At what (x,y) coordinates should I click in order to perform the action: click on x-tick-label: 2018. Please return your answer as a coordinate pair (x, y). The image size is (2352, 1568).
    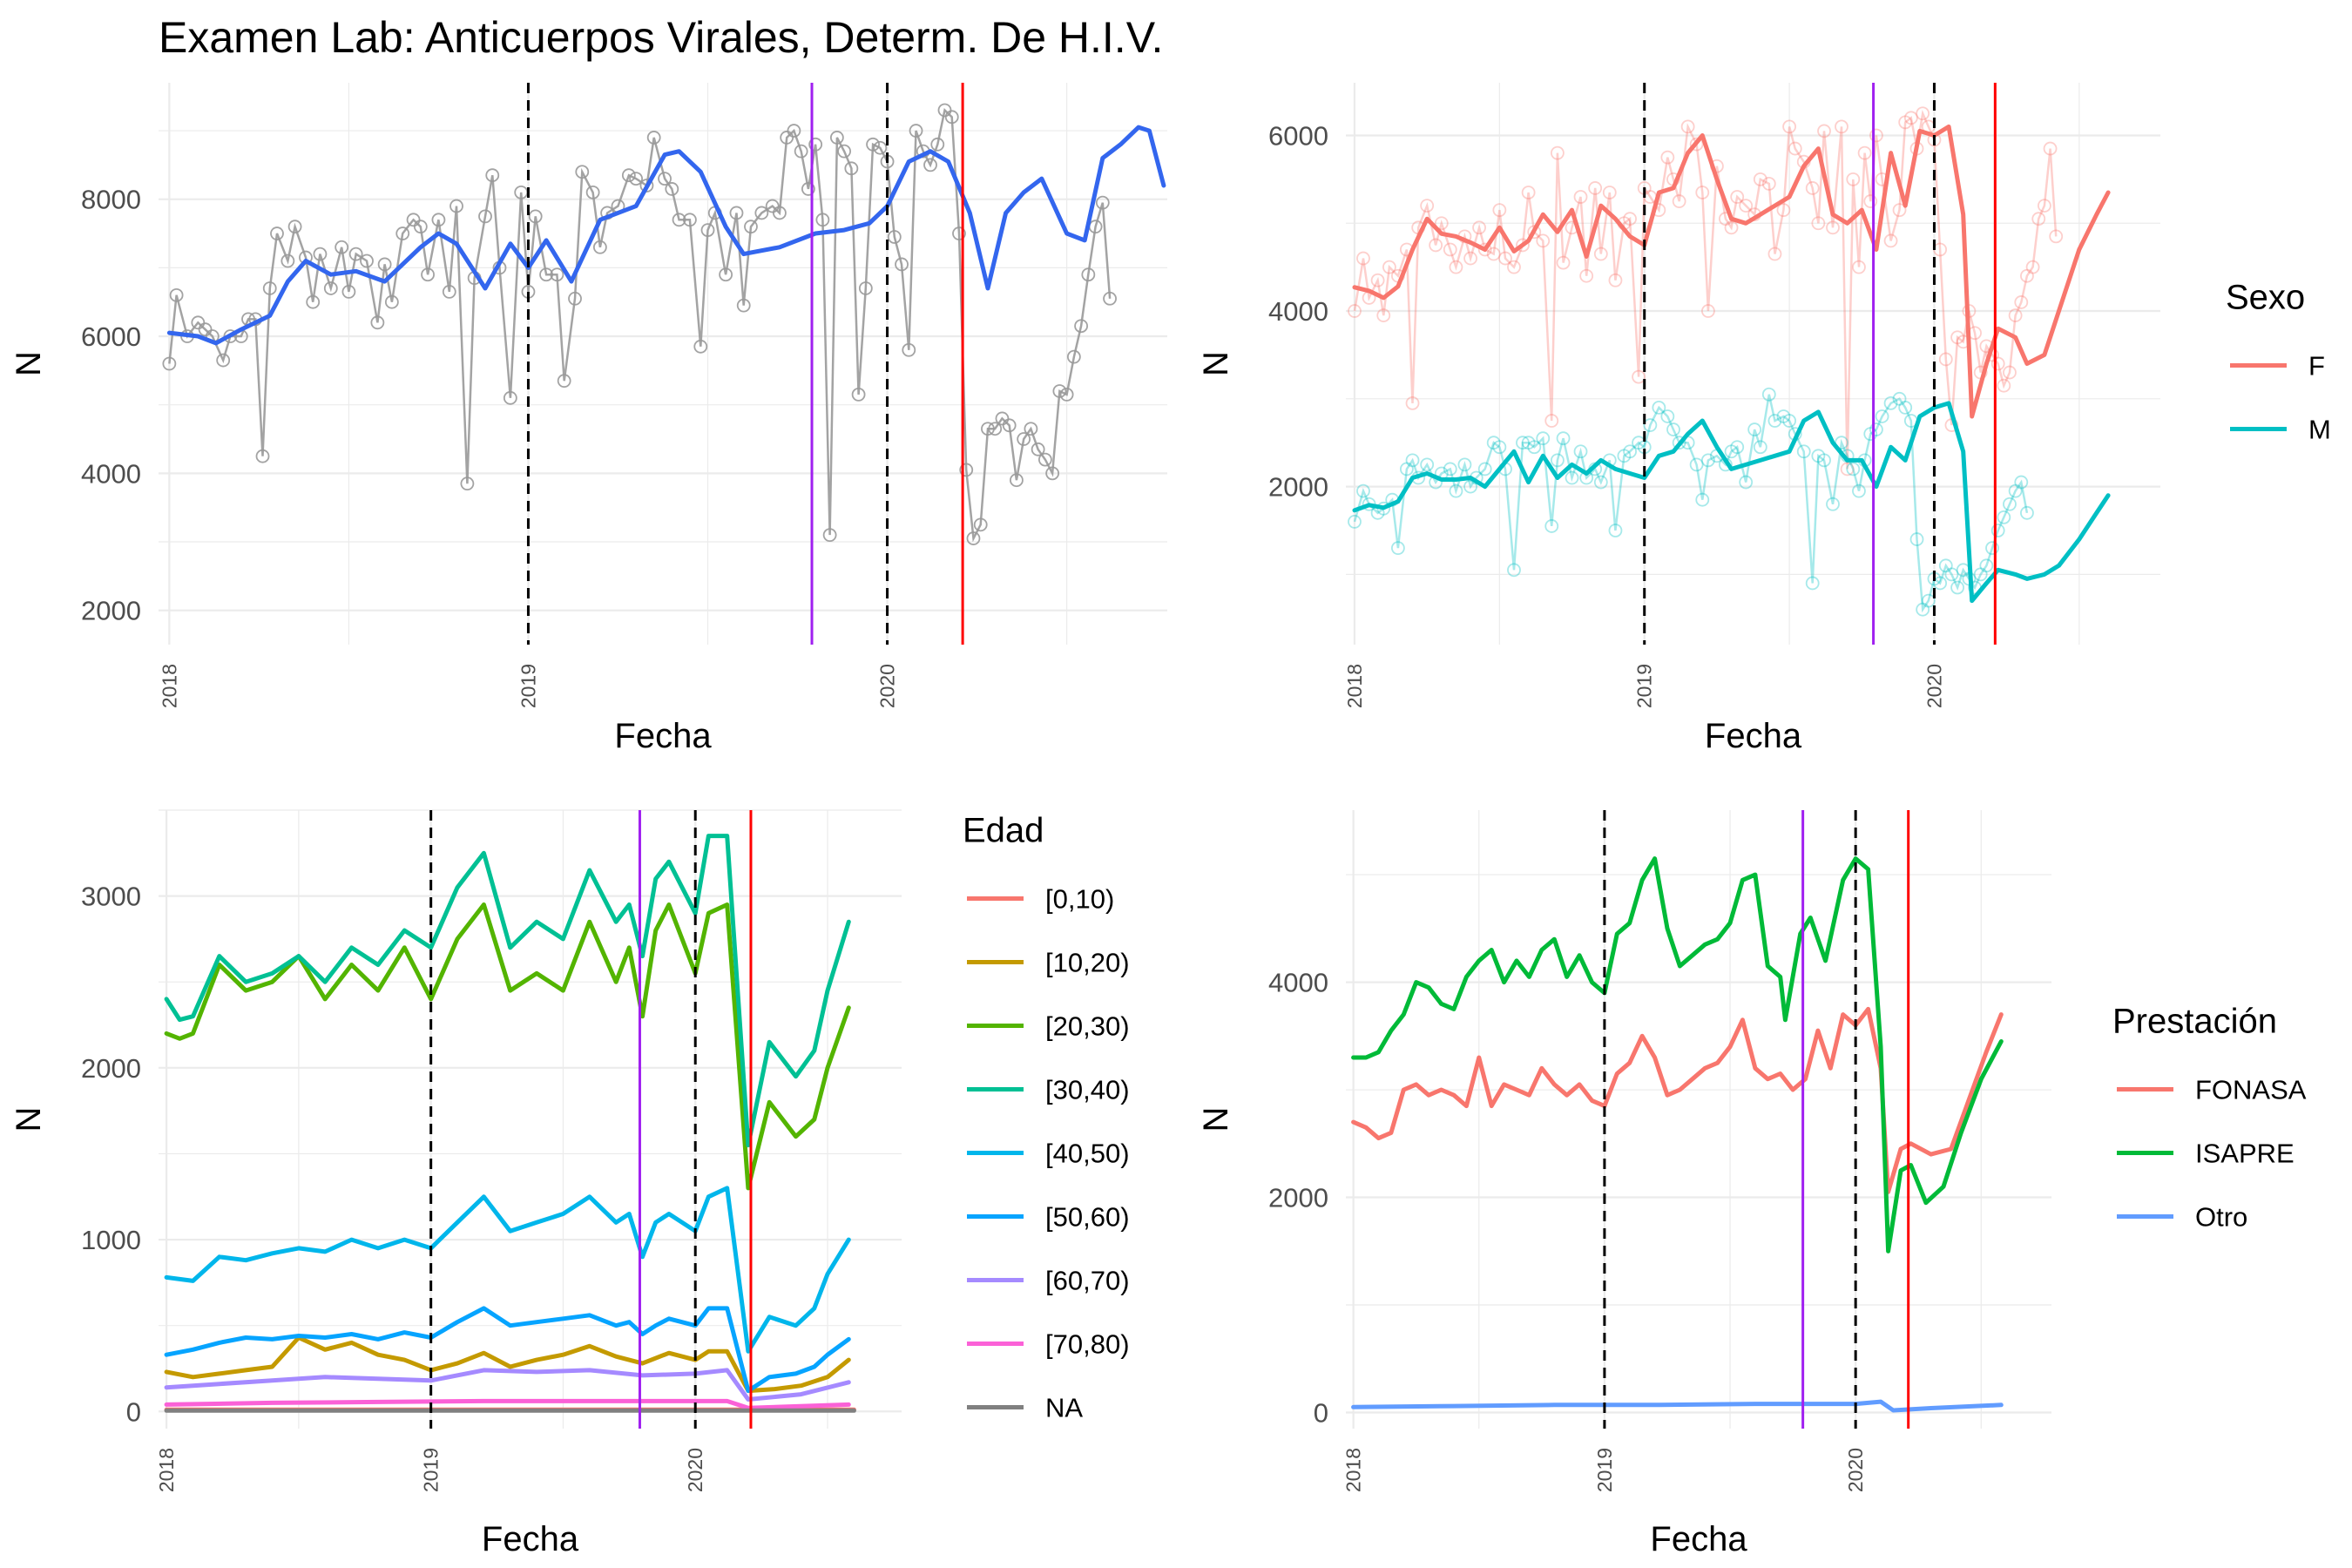
    Looking at the image, I should click on (1354, 686).